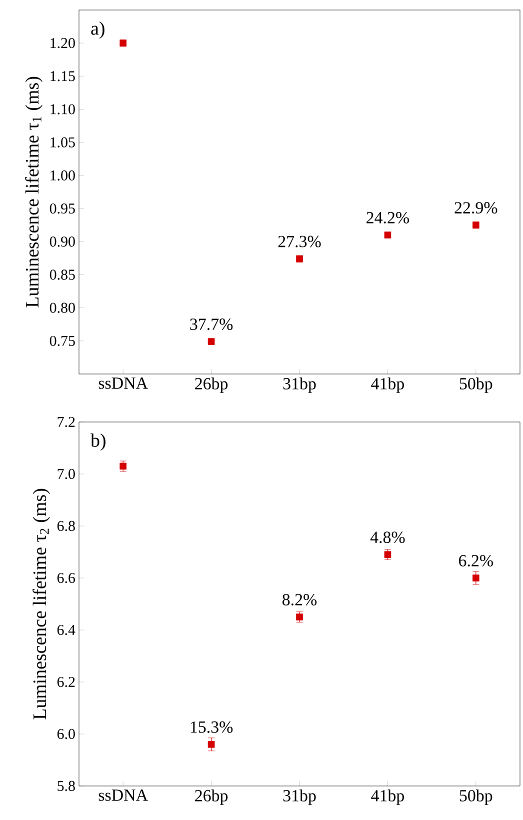  I want to click on y-tick-label: 6.4, so click(66, 630).